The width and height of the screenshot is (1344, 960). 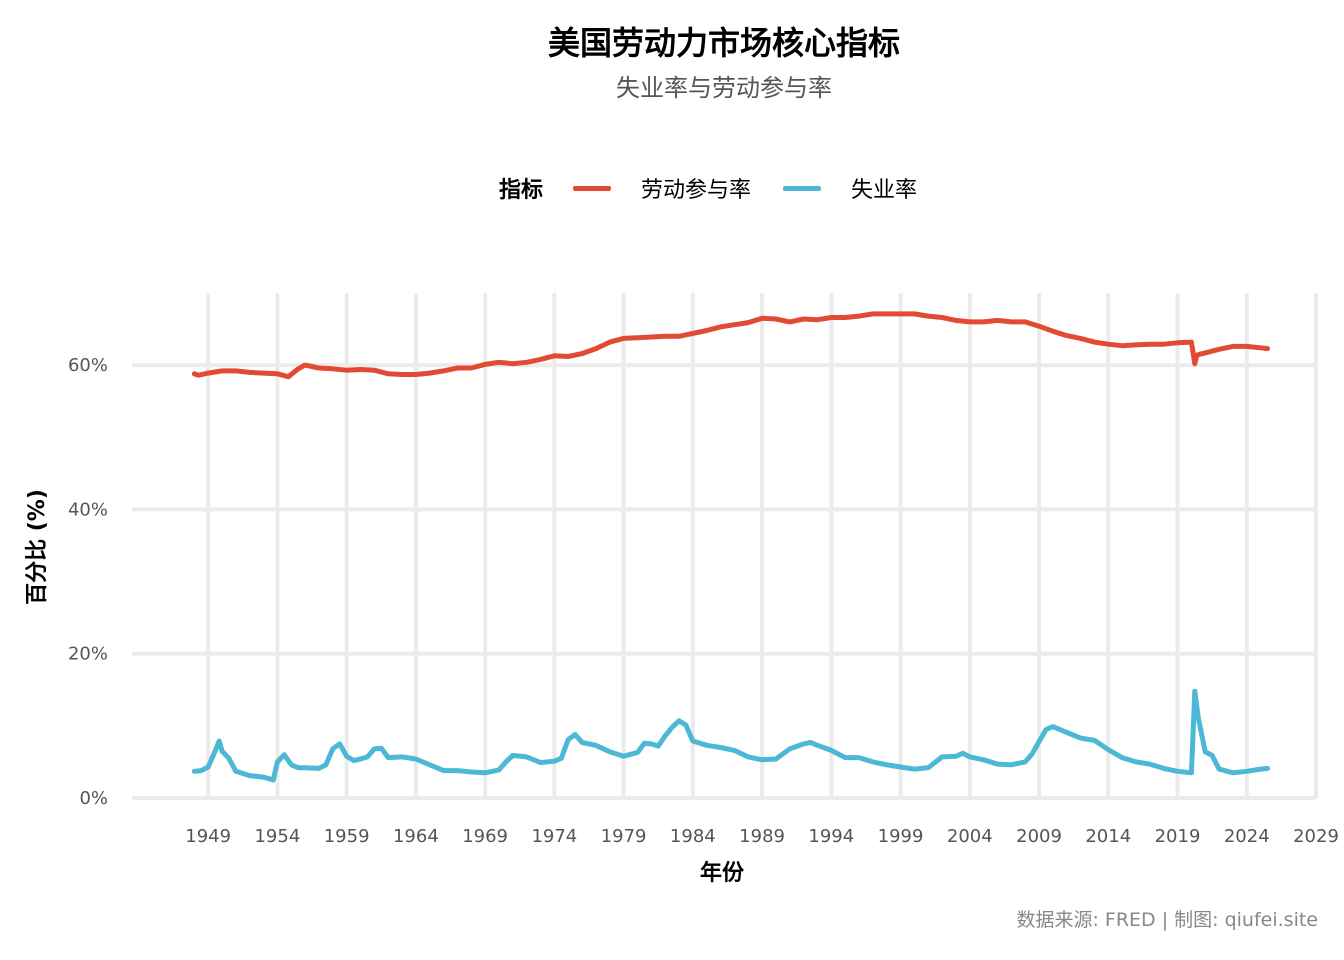 I want to click on x-tick-label: 1999, so click(x=901, y=836).